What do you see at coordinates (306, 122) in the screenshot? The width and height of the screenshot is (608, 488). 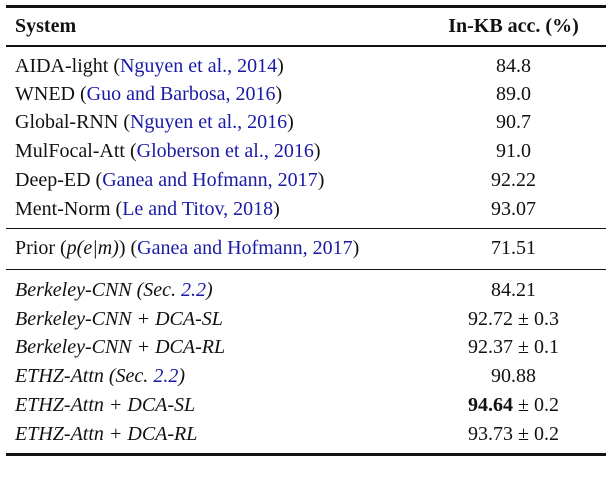 I see `table-row: Global-RNN (Nguyen et al., 2016) 90.7` at bounding box center [306, 122].